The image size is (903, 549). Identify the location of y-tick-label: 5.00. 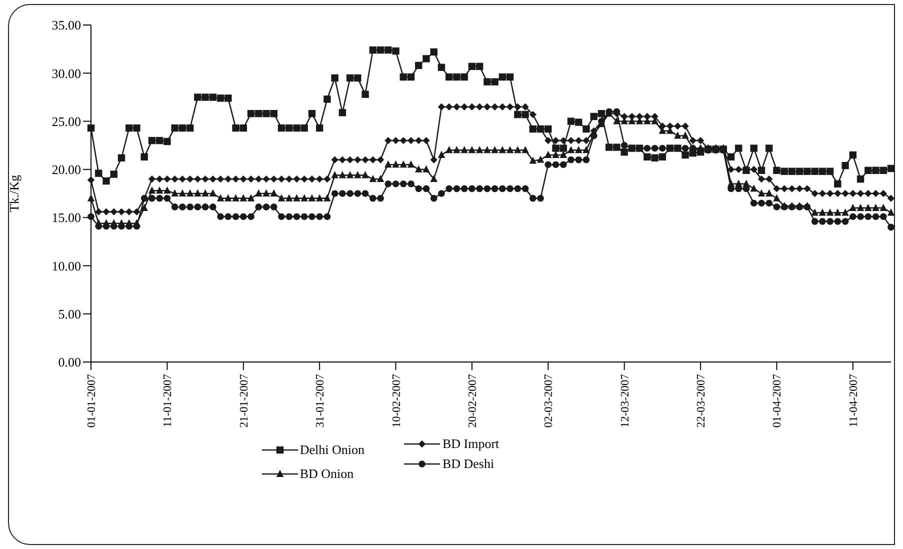
(69, 314).